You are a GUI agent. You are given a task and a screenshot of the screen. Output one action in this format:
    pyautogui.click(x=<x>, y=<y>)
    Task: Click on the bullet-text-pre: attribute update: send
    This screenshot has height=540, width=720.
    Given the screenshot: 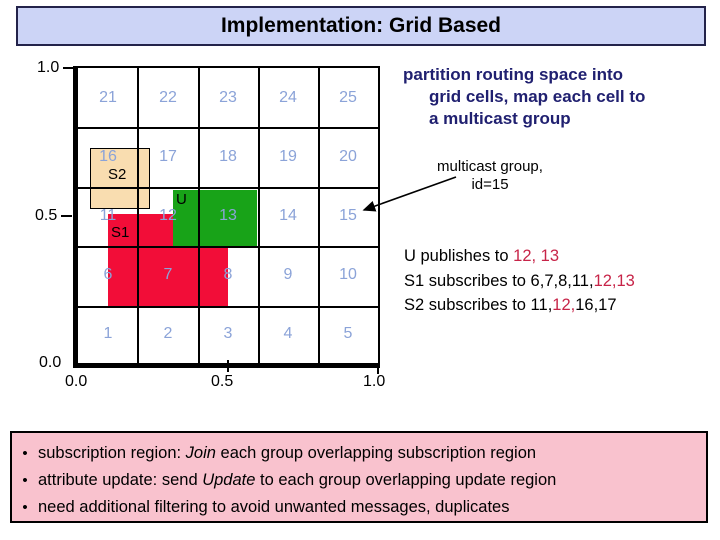 What is the action you would take?
    pyautogui.click(x=120, y=480)
    